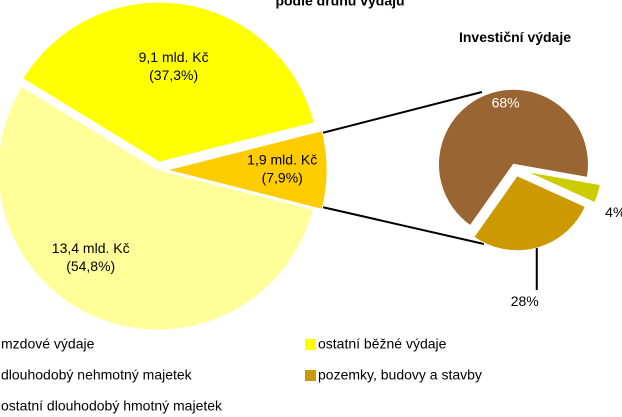  Describe the element at coordinates (525, 301) in the screenshot. I see `slice-value-label: 28%` at that location.